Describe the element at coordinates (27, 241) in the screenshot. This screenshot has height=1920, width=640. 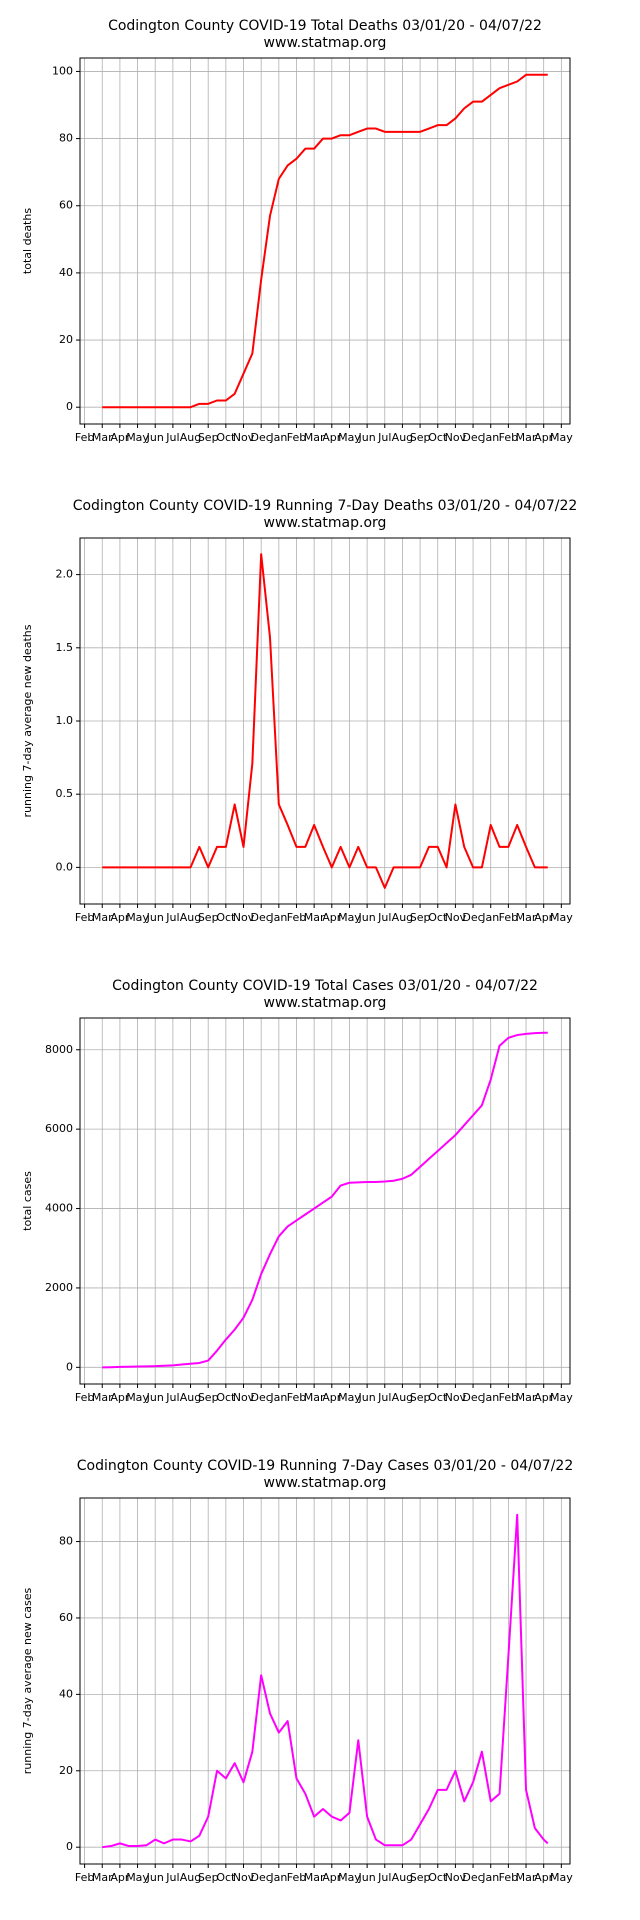
I see `y-axis-label: total deaths` at that location.